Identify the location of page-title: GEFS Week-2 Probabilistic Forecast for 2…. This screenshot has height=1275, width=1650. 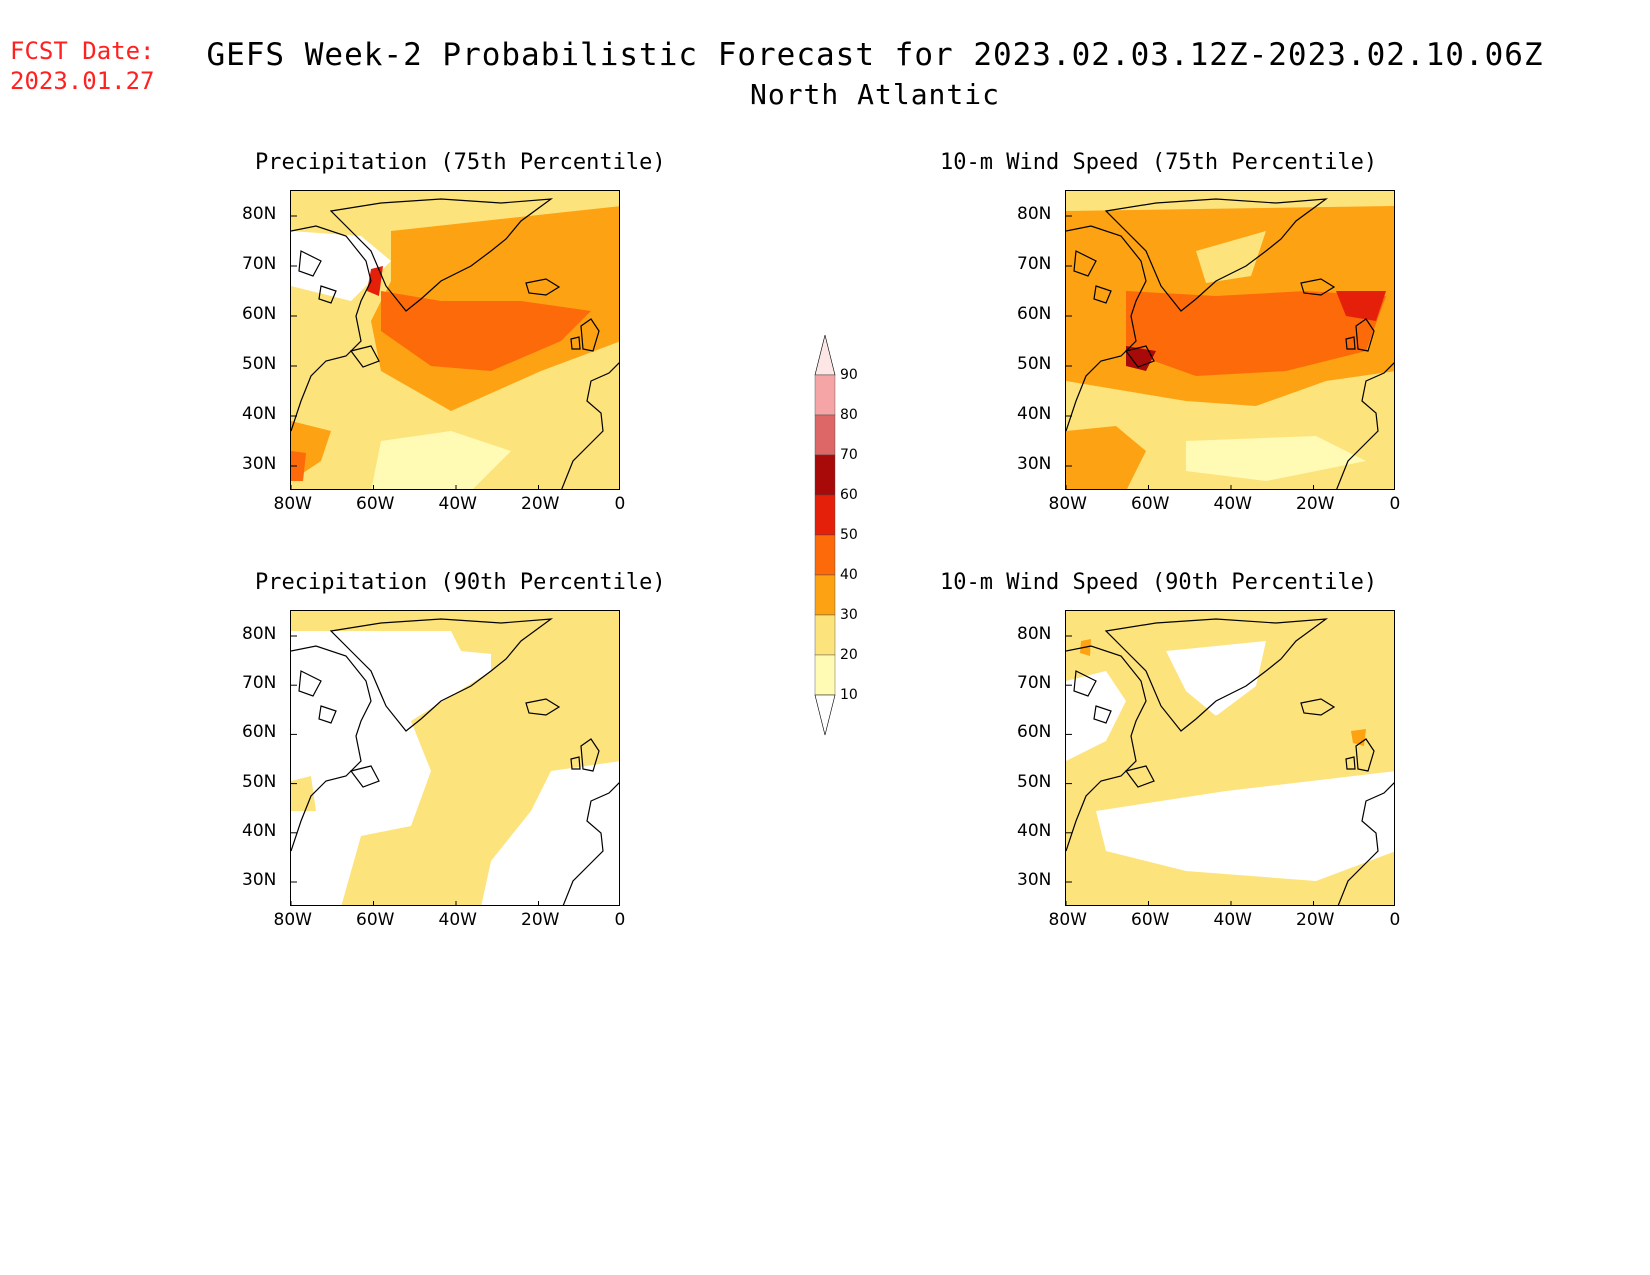
(875, 55).